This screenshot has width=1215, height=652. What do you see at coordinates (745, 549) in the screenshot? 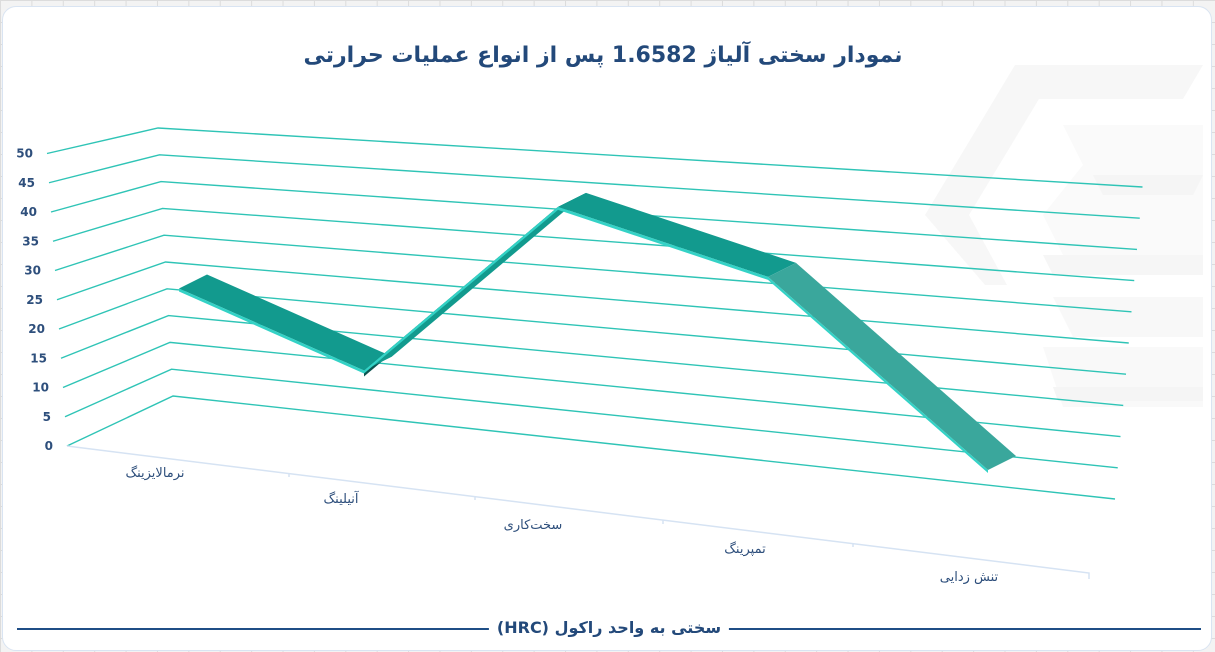
I see `category-label-tempering: تمپرینگ` at bounding box center [745, 549].